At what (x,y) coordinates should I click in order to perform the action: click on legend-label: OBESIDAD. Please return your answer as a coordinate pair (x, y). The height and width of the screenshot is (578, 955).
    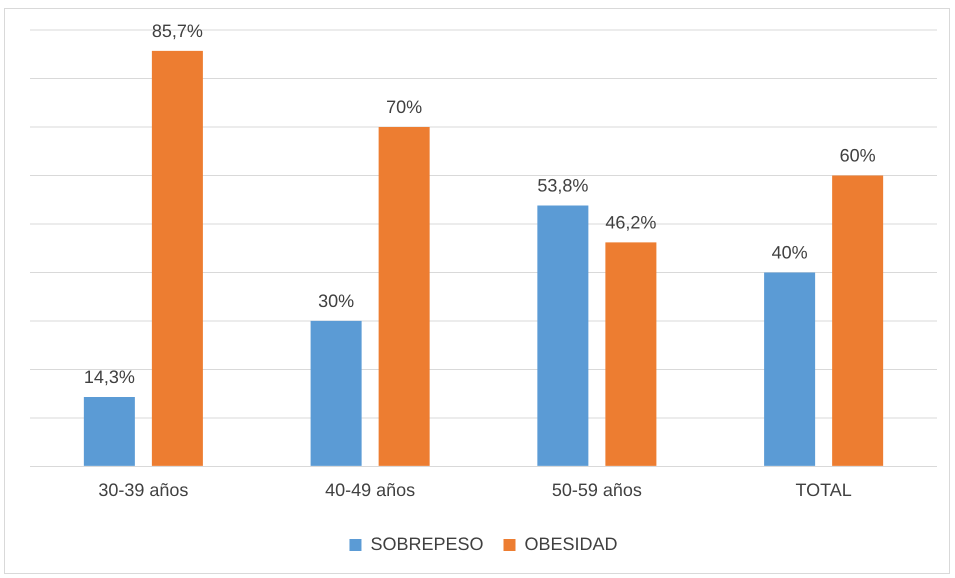
    Looking at the image, I should click on (571, 544).